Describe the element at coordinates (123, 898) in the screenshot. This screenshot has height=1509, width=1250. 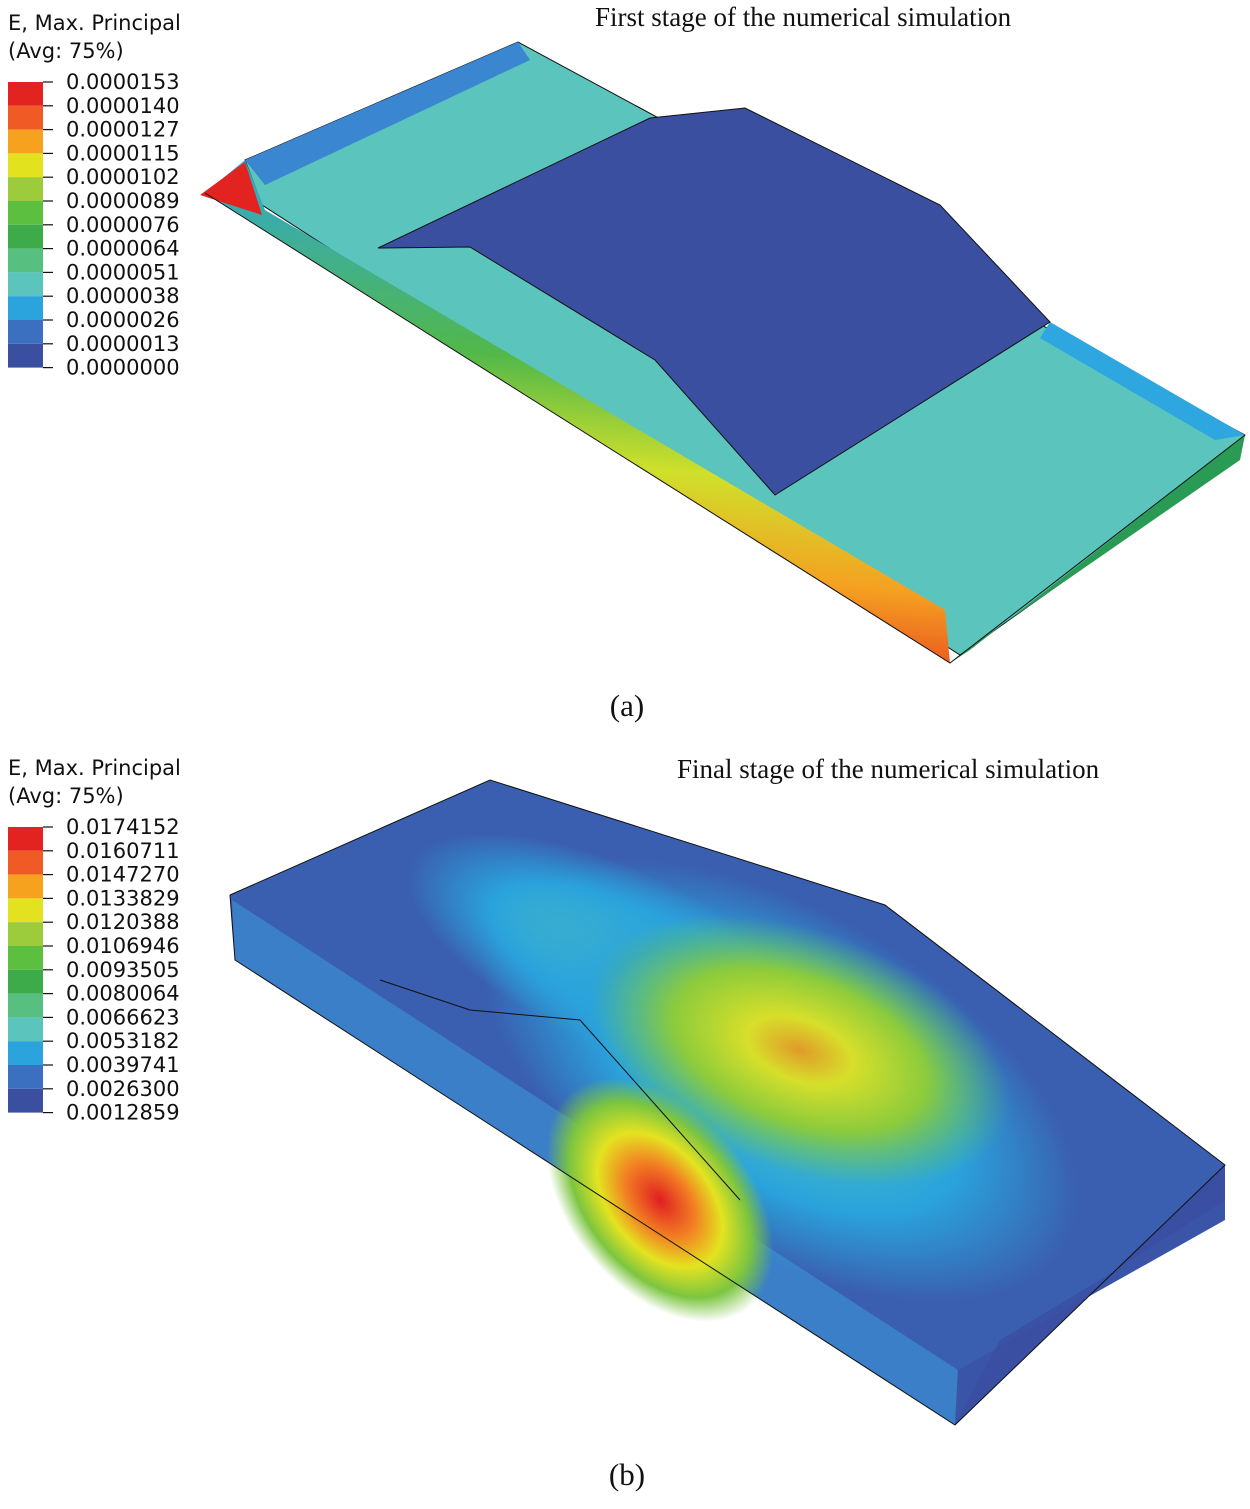
I see `legend-label: 0.0133829` at that location.